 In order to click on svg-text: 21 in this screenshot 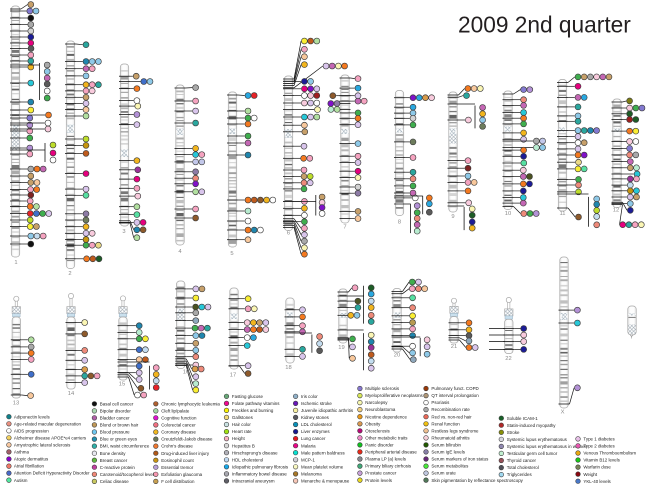, I will do `click(454, 347)`.